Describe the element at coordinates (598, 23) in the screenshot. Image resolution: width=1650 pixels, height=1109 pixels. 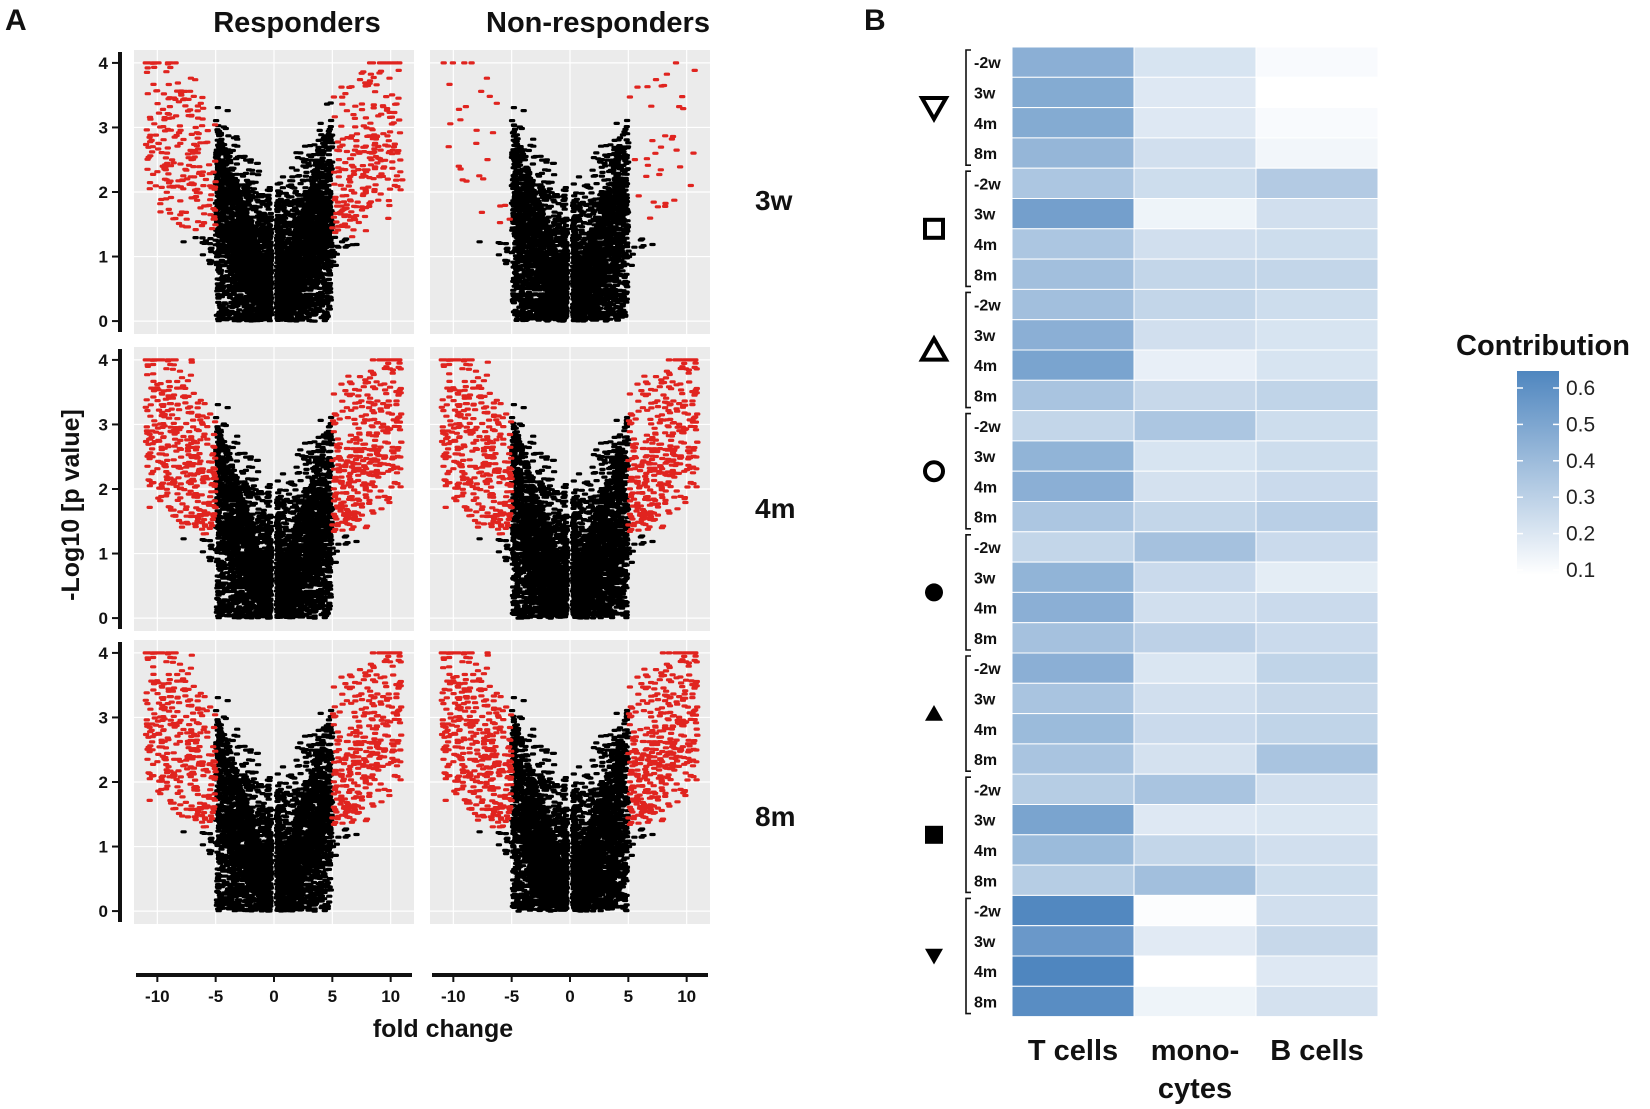
I see `column-title-non-responders: Non-responders` at that location.